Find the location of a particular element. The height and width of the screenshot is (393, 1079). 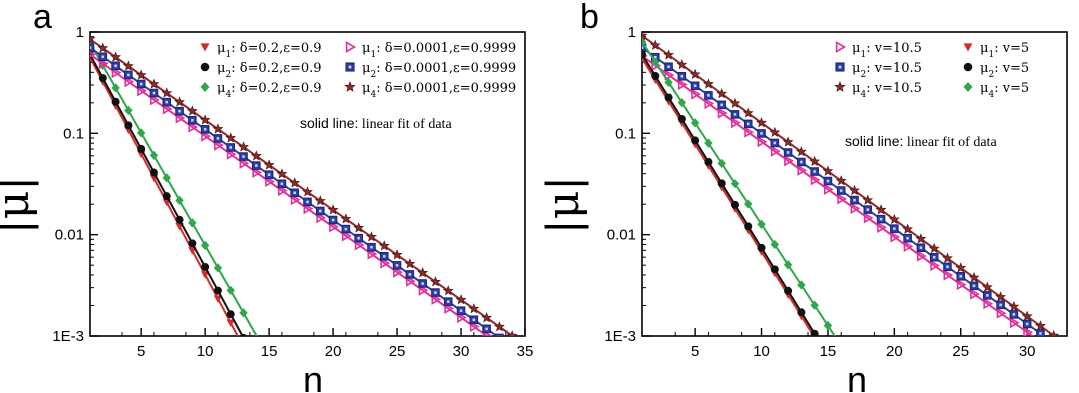

y-tick-label: 1E-3 is located at coordinates (620, 336).